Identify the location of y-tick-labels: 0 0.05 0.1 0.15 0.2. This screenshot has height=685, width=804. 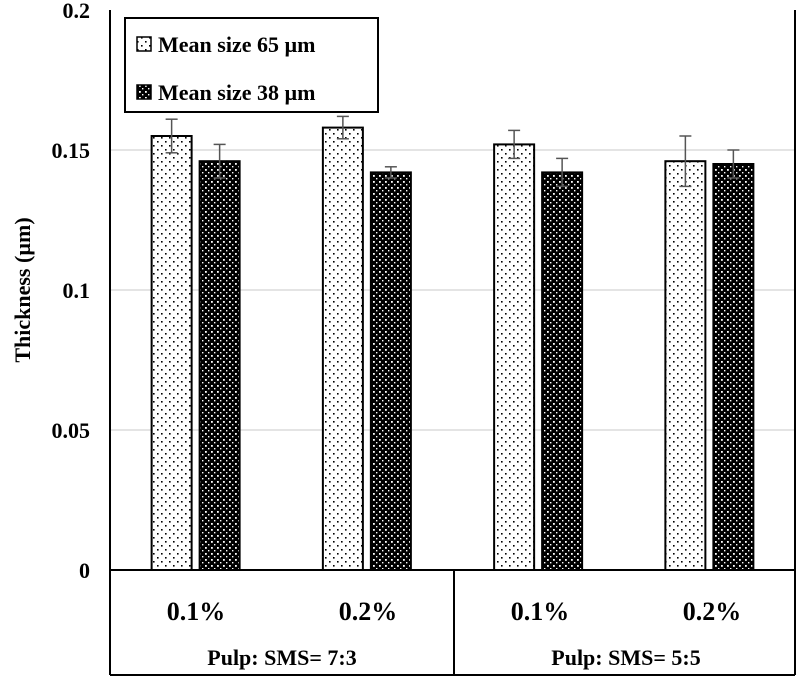
(71, 291).